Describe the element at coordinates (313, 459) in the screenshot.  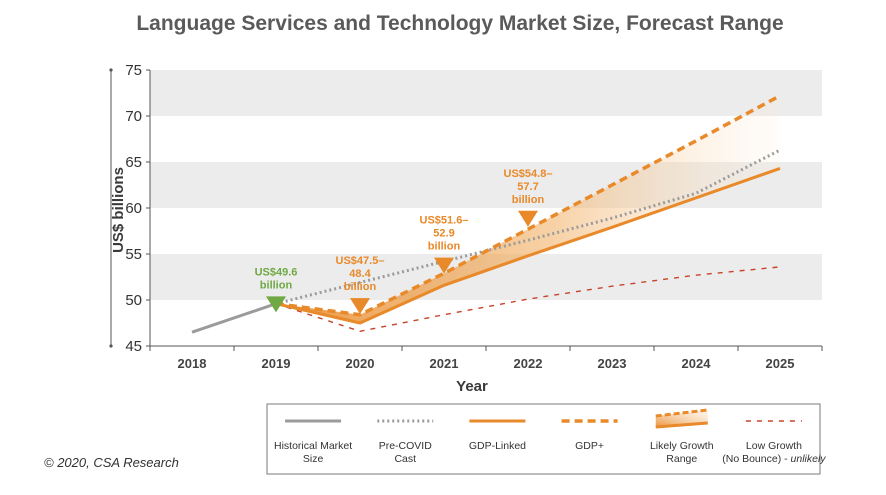
I see `legend-label-historical: Size` at that location.